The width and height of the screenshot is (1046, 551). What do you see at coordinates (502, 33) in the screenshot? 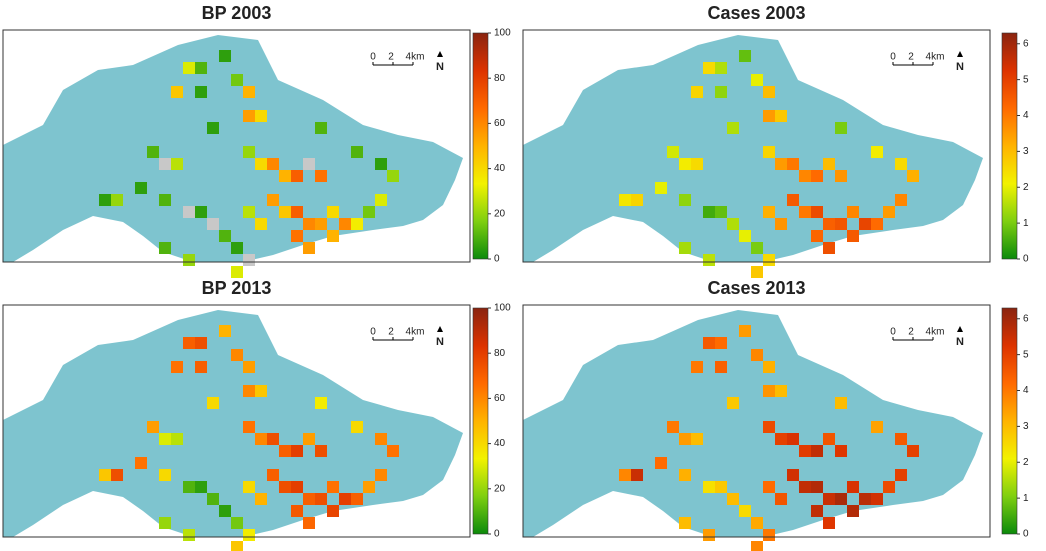
I see `colorbar-label: 100` at bounding box center [502, 33].